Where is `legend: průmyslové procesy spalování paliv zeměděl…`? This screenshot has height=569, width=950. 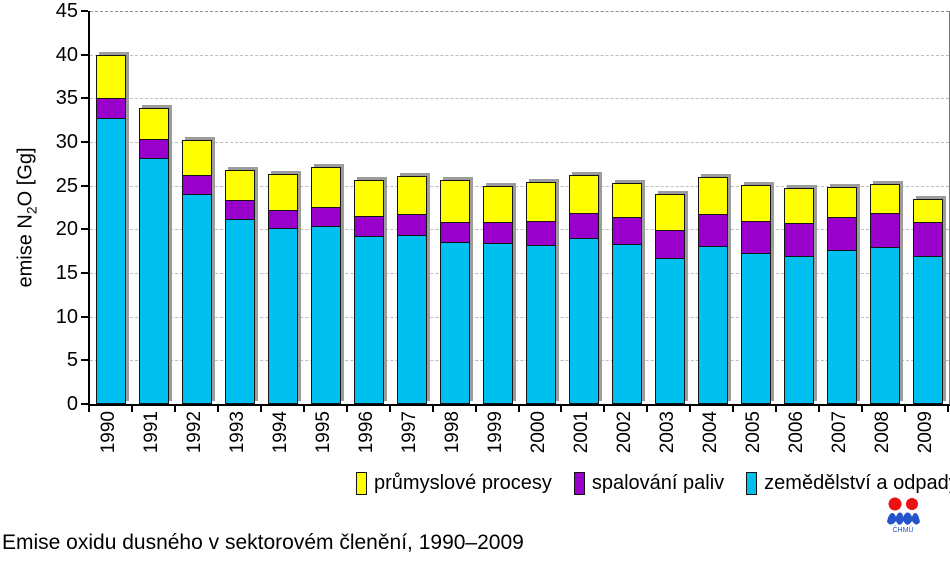 legend: průmyslové procesy spalování paliv zeměděl… is located at coordinates (653, 483).